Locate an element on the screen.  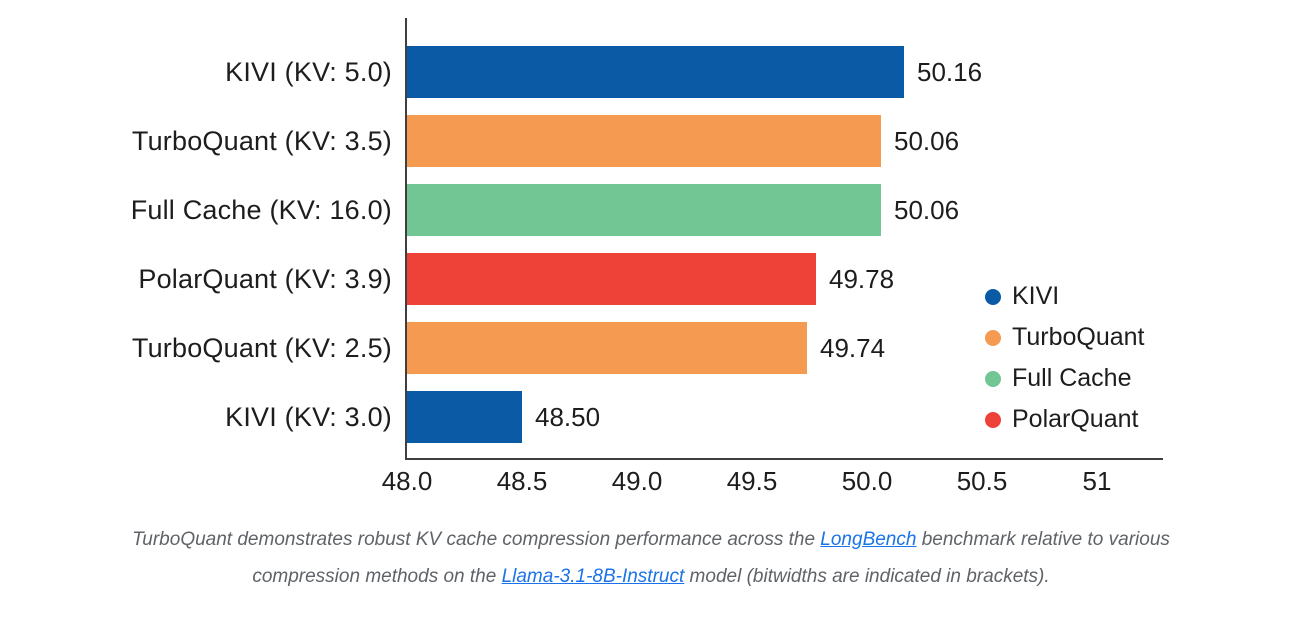
legend: KIVI TurboQuant Full Cache PolarQuant is located at coordinates (1064, 358).